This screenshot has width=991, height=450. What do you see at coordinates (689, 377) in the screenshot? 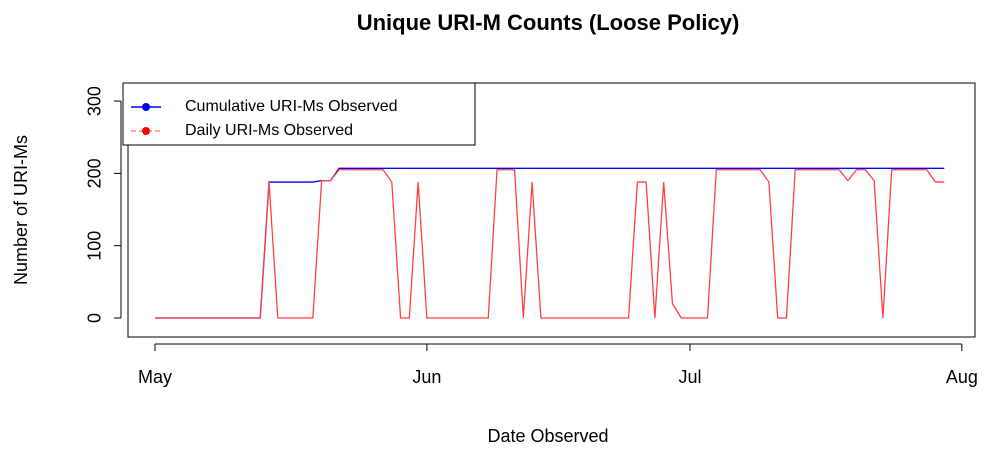
I see `x-tick-label: Jul` at bounding box center [689, 377].